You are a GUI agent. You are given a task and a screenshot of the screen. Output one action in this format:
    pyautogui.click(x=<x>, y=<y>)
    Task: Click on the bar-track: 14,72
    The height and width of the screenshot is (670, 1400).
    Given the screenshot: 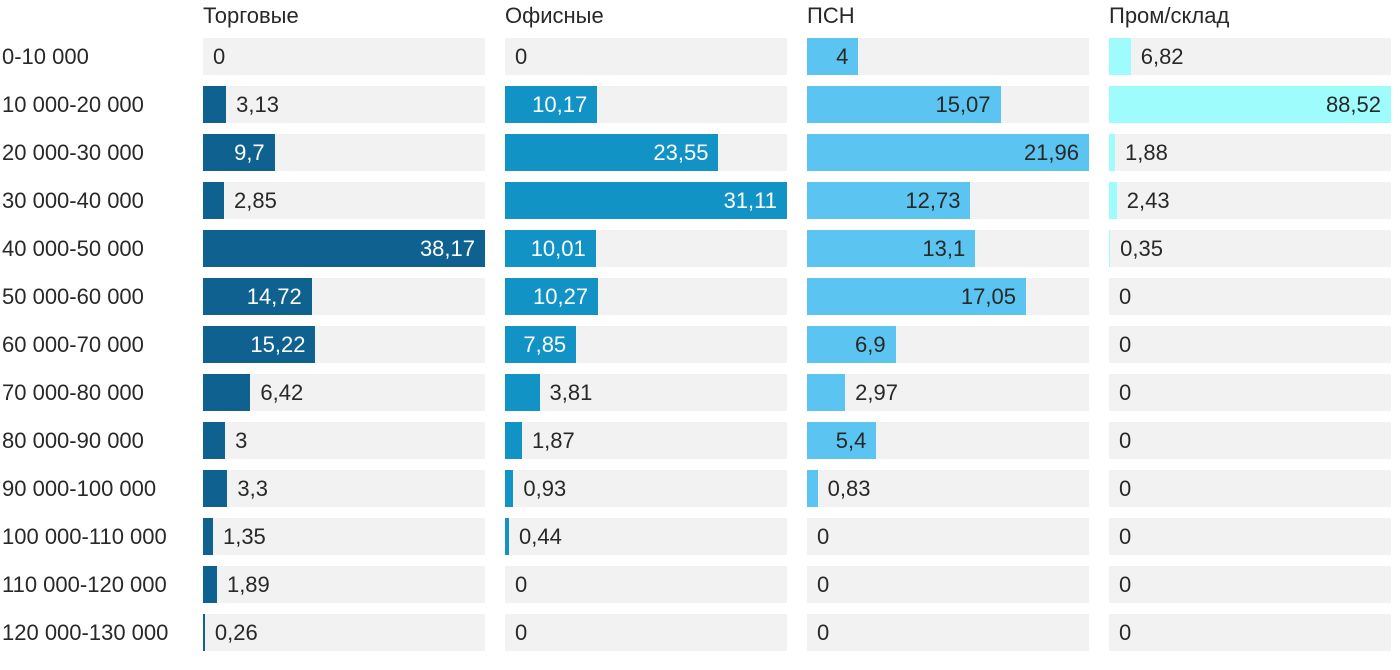 What is the action you would take?
    pyautogui.click(x=344, y=296)
    